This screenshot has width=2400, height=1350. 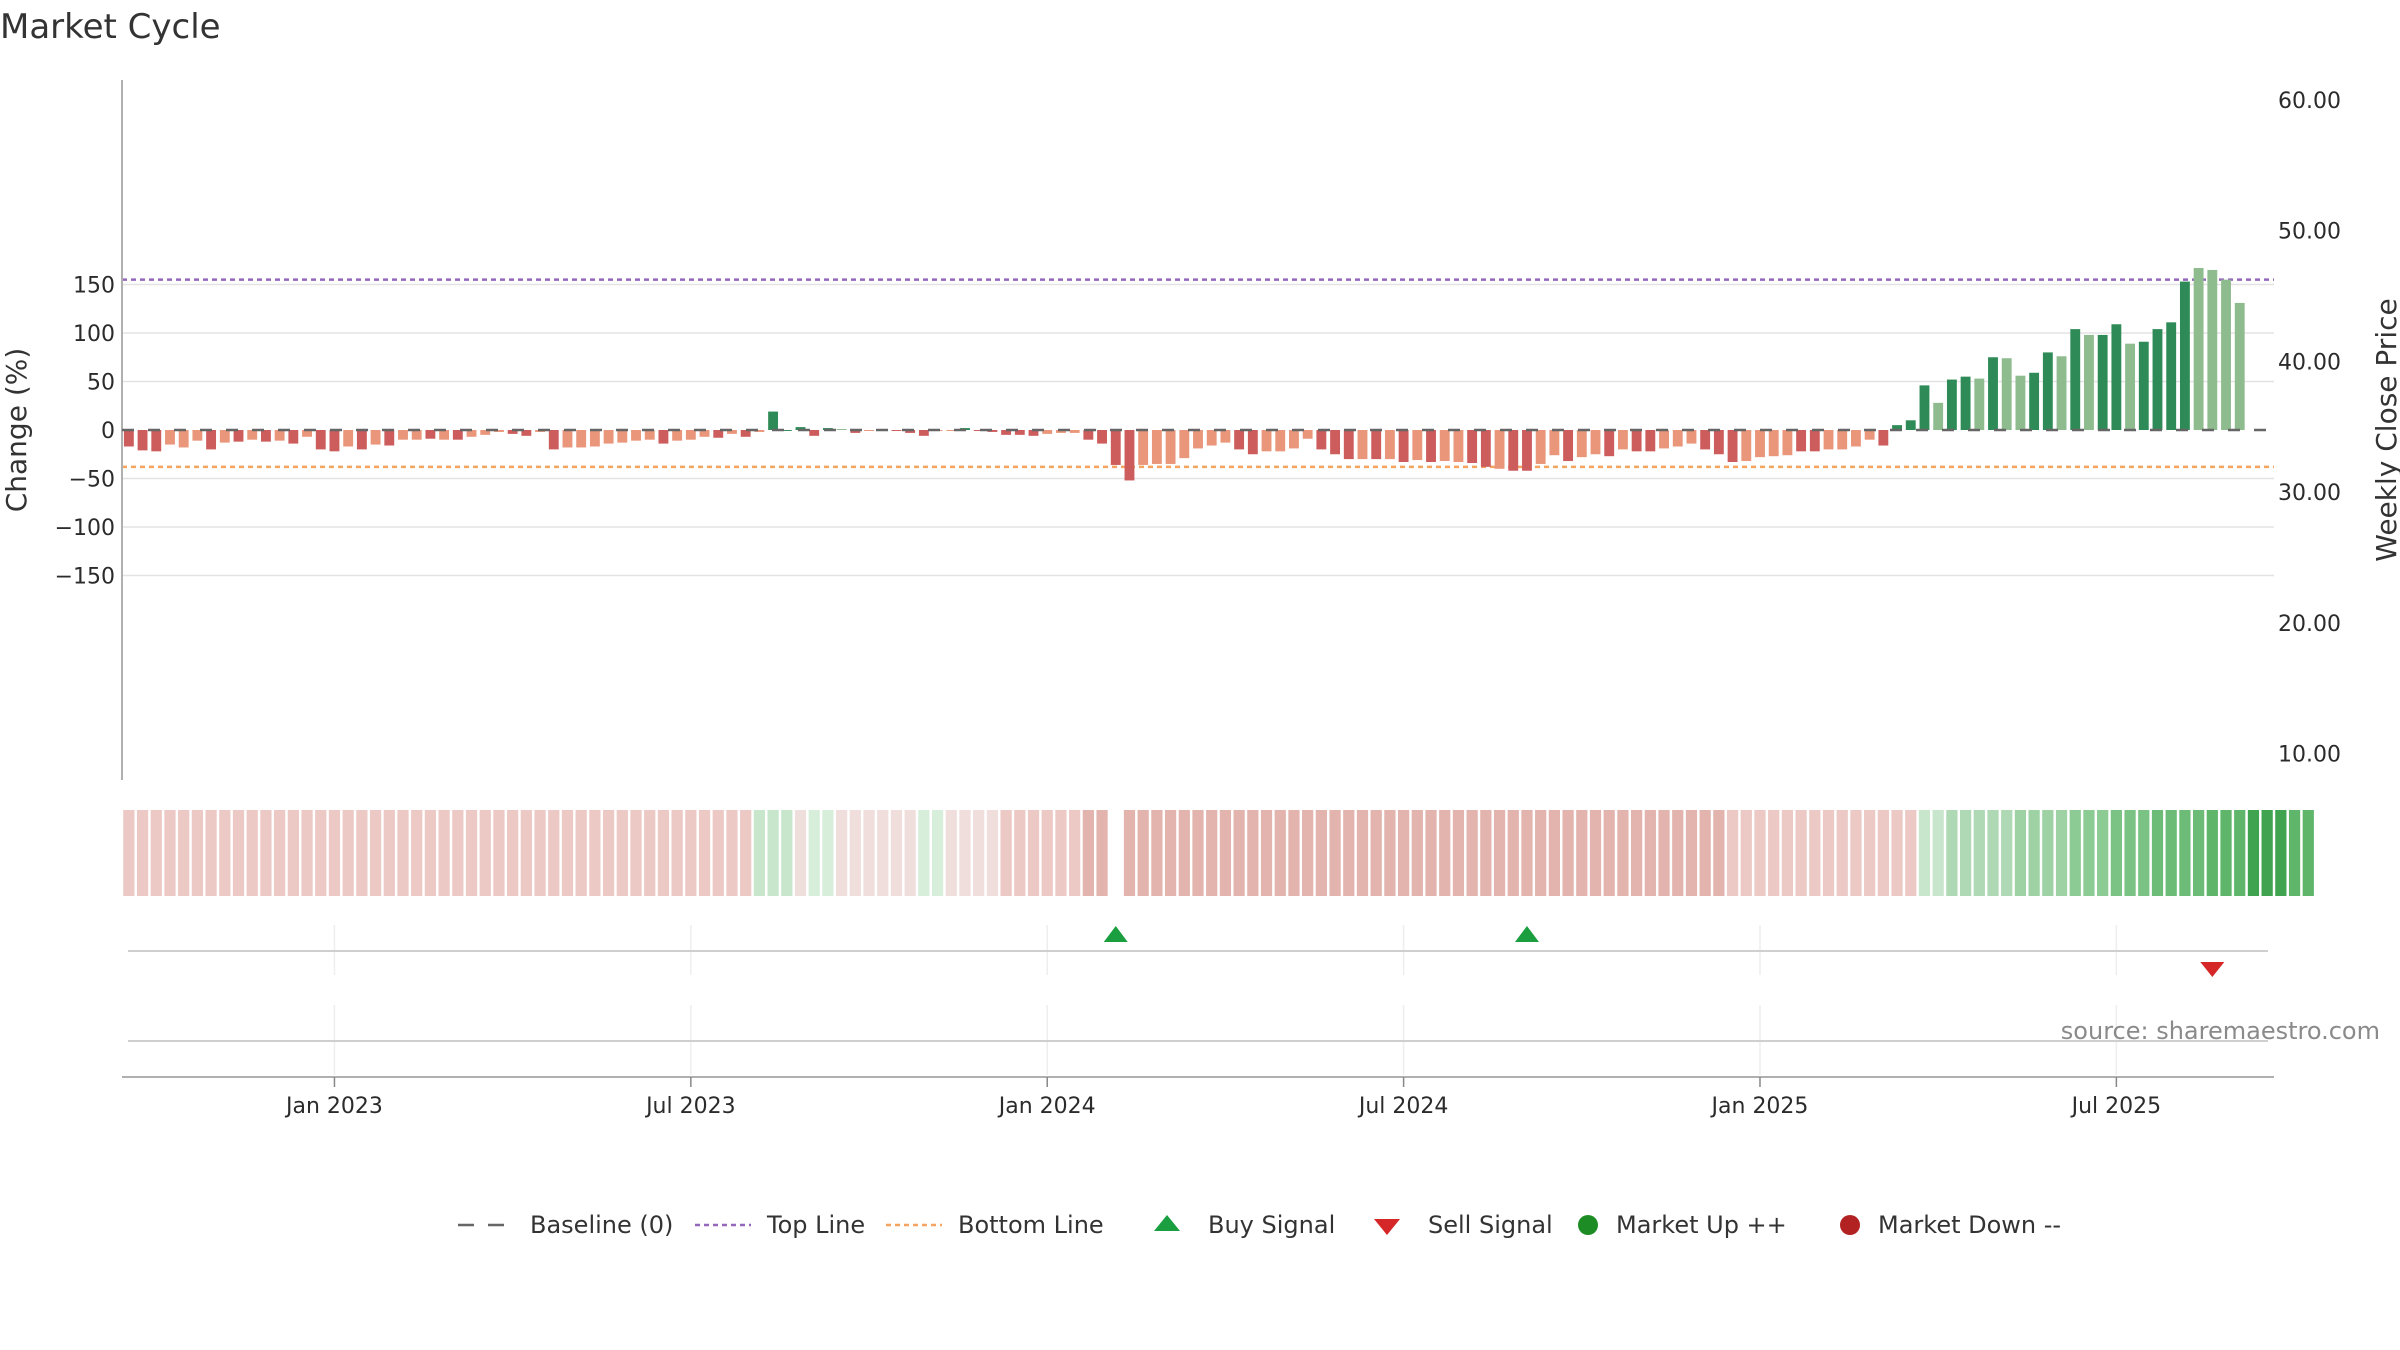 I want to click on buy-signal-marker, so click(x=1115, y=934).